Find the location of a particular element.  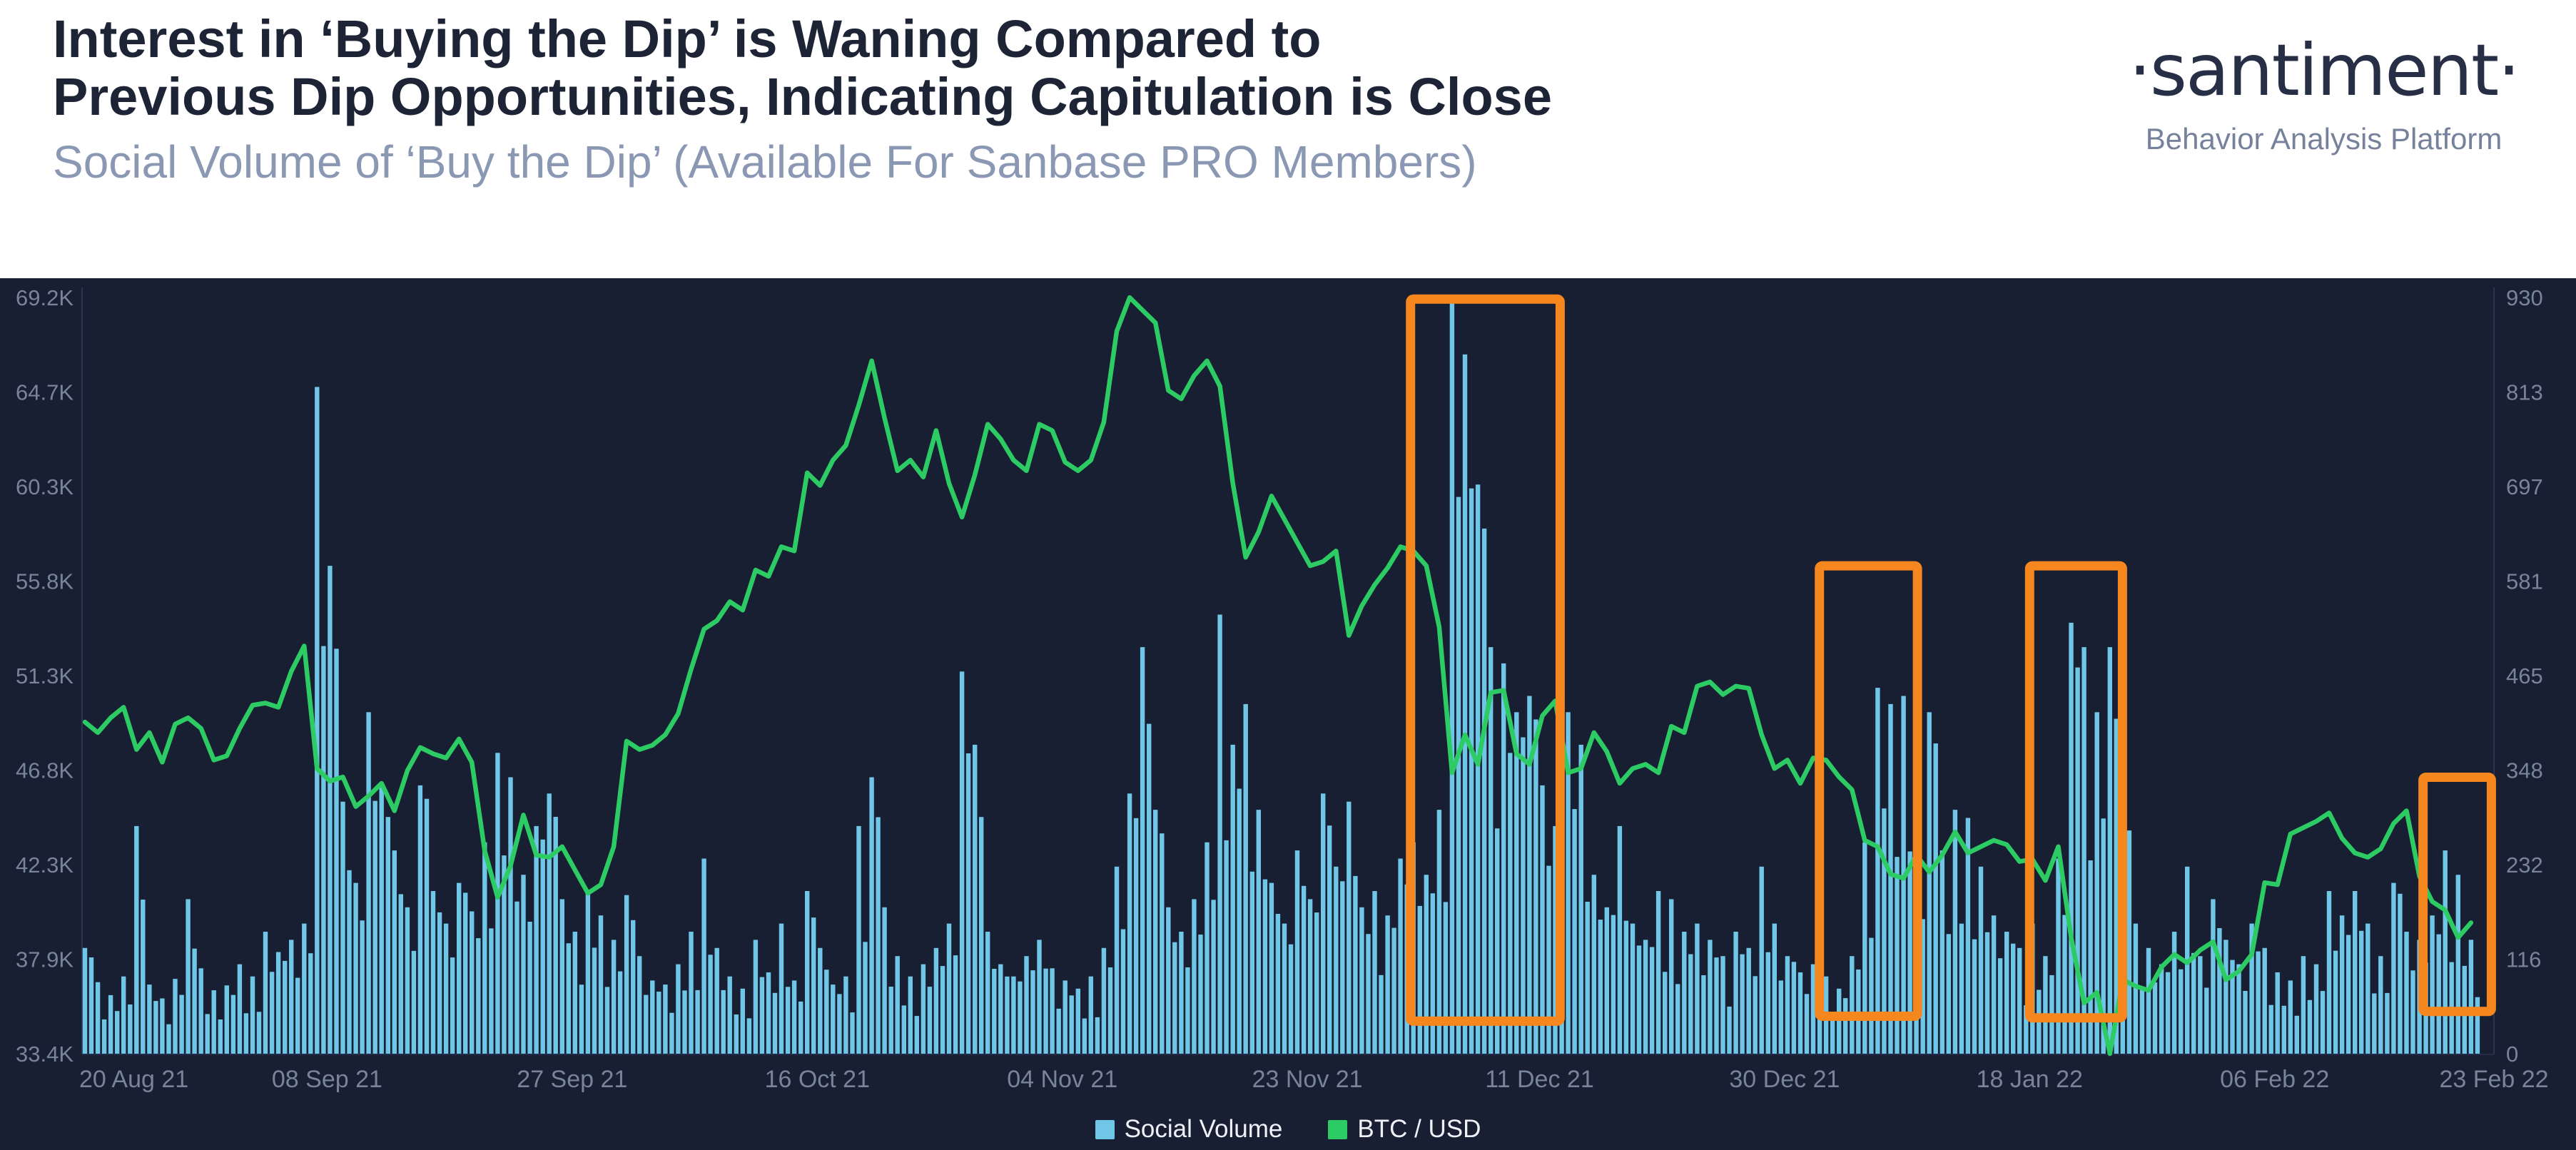

x-axis-tick: 16 Oct 21 is located at coordinates (817, 1079).